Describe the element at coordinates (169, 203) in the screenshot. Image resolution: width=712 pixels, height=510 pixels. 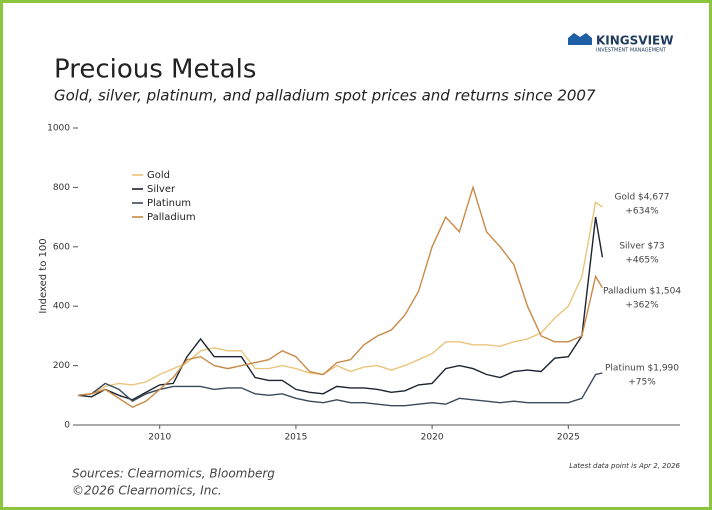
I see `legend-label: Platinum` at that location.